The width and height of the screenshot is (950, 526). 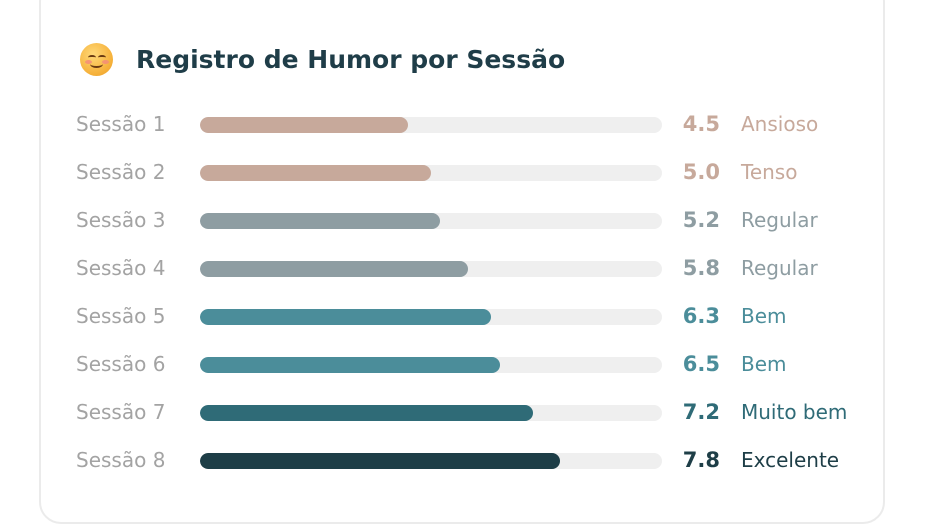 What do you see at coordinates (121, 412) in the screenshot?
I see `session-label: Sessão 7` at bounding box center [121, 412].